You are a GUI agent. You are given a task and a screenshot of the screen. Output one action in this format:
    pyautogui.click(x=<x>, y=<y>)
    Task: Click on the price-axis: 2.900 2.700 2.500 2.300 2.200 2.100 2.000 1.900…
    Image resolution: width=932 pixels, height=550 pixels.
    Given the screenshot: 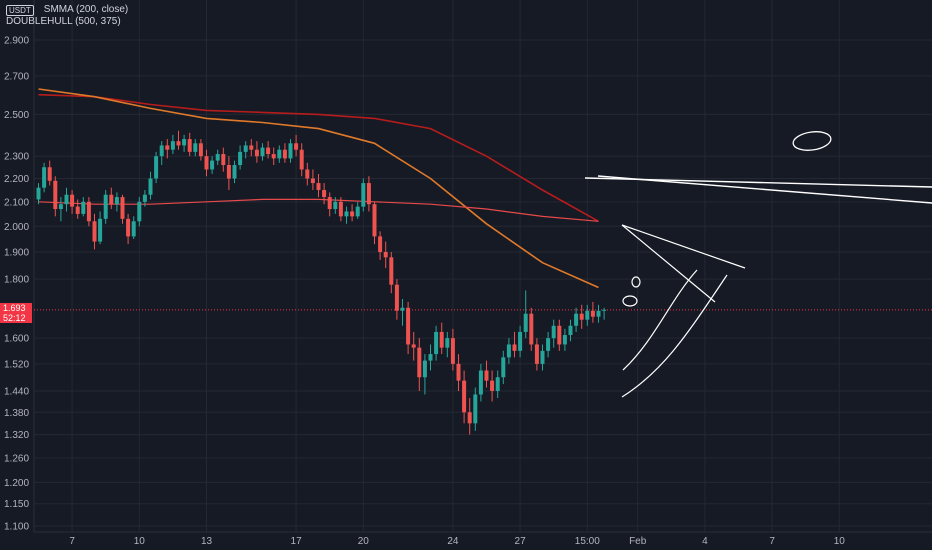 What is the action you would take?
    pyautogui.click(x=16, y=284)
    